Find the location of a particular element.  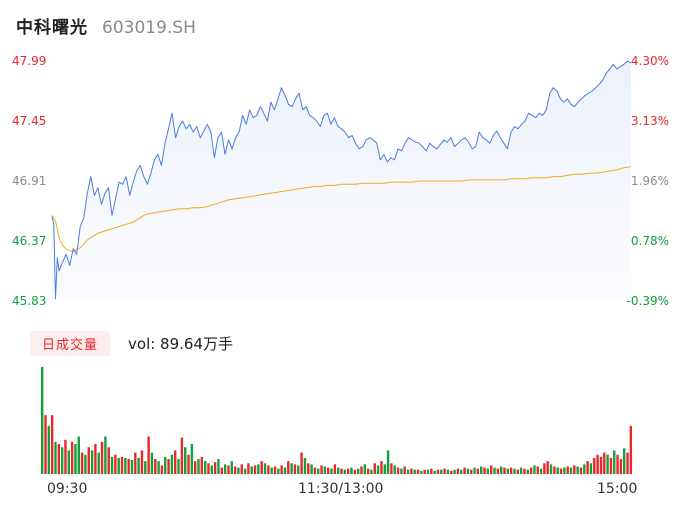

percent-tick-label: 3.13% is located at coordinates (650, 121).